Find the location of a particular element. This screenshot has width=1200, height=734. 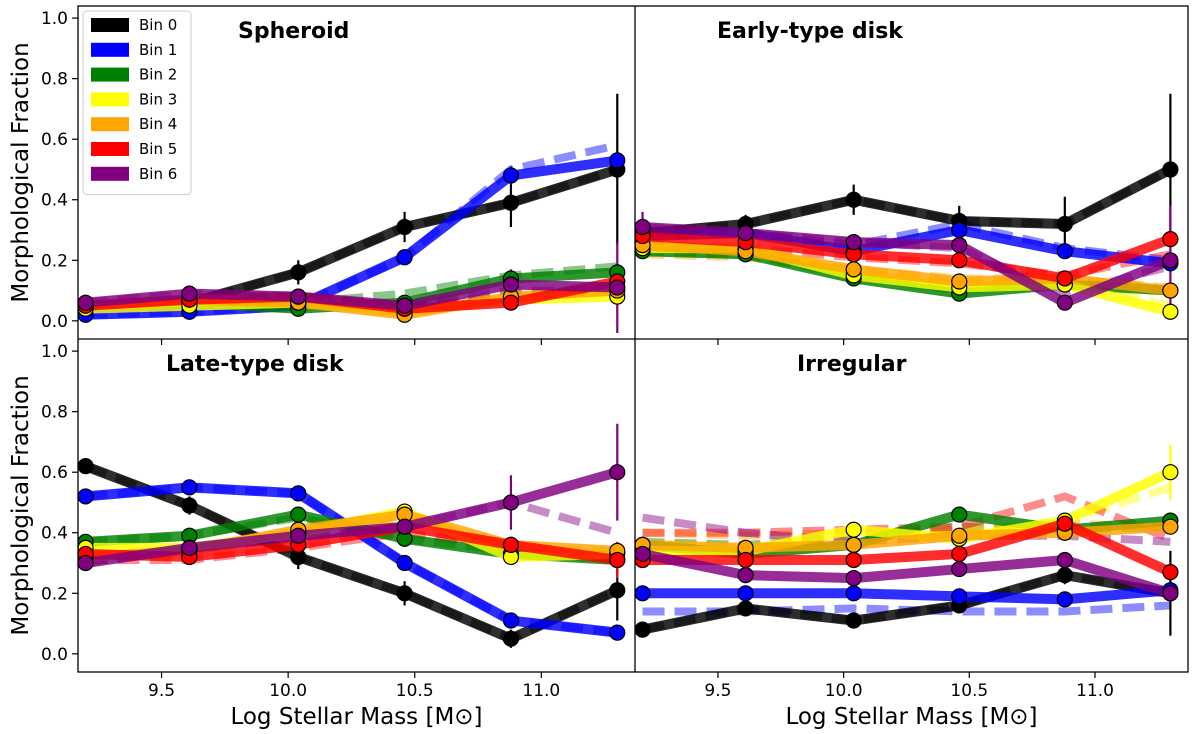

legend-label: Bin 4 is located at coordinates (158, 124).